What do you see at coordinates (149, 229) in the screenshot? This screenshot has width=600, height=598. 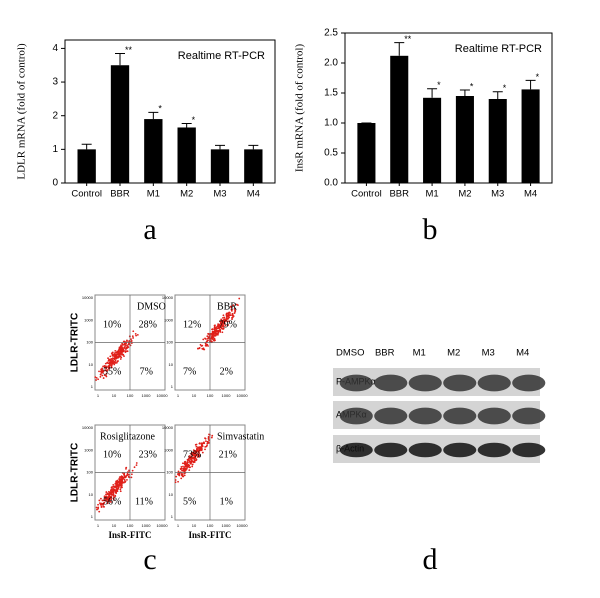 I see `panel-label: a` at bounding box center [149, 229].